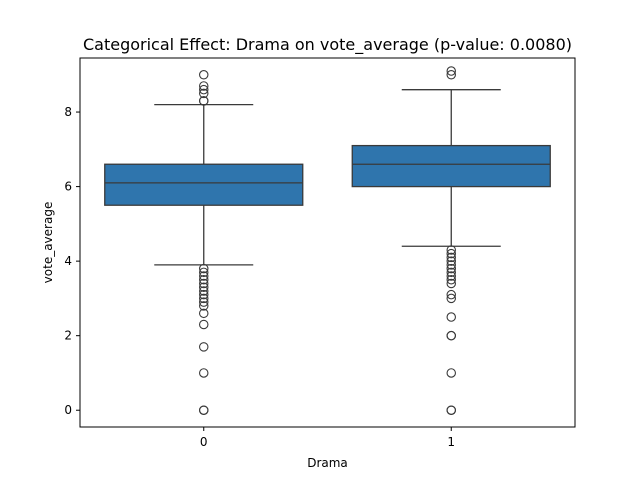 The image size is (640, 480). Describe the element at coordinates (68, 410) in the screenshot. I see `y-tick-label: 0` at that location.